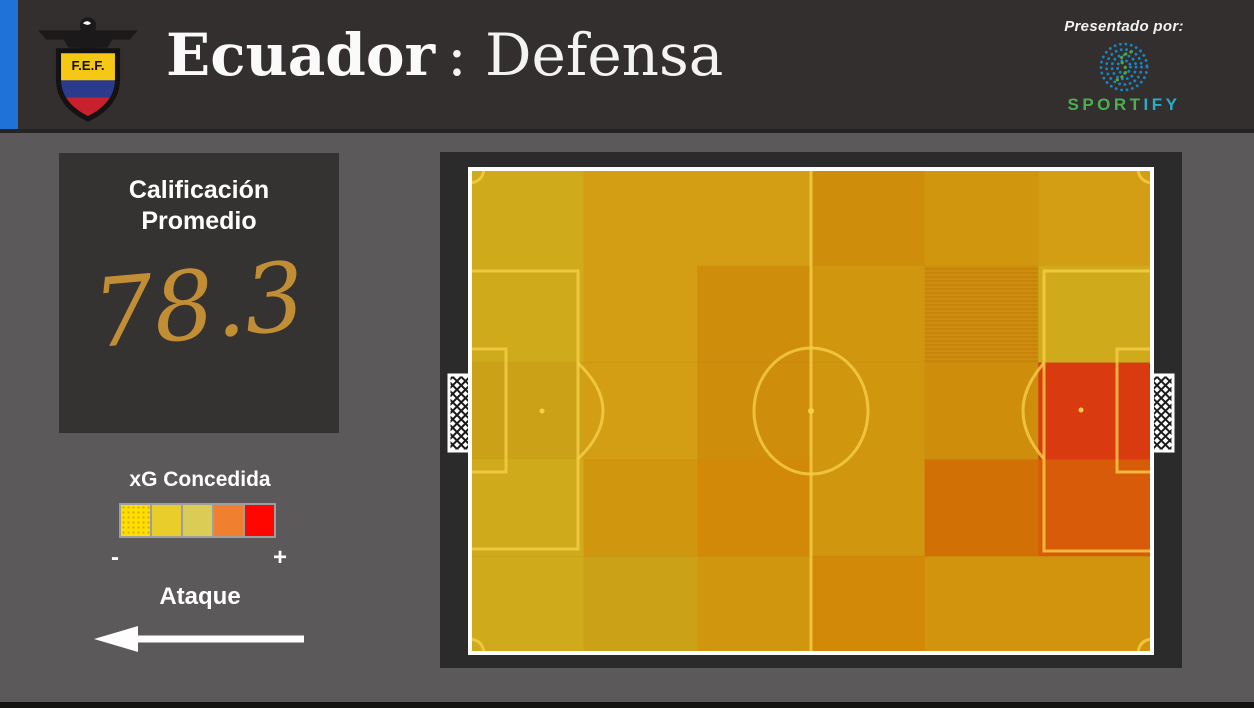 This screenshot has height=708, width=1254. What do you see at coordinates (1033, 411) in the screenshot?
I see `right-penalty-arc` at bounding box center [1033, 411].